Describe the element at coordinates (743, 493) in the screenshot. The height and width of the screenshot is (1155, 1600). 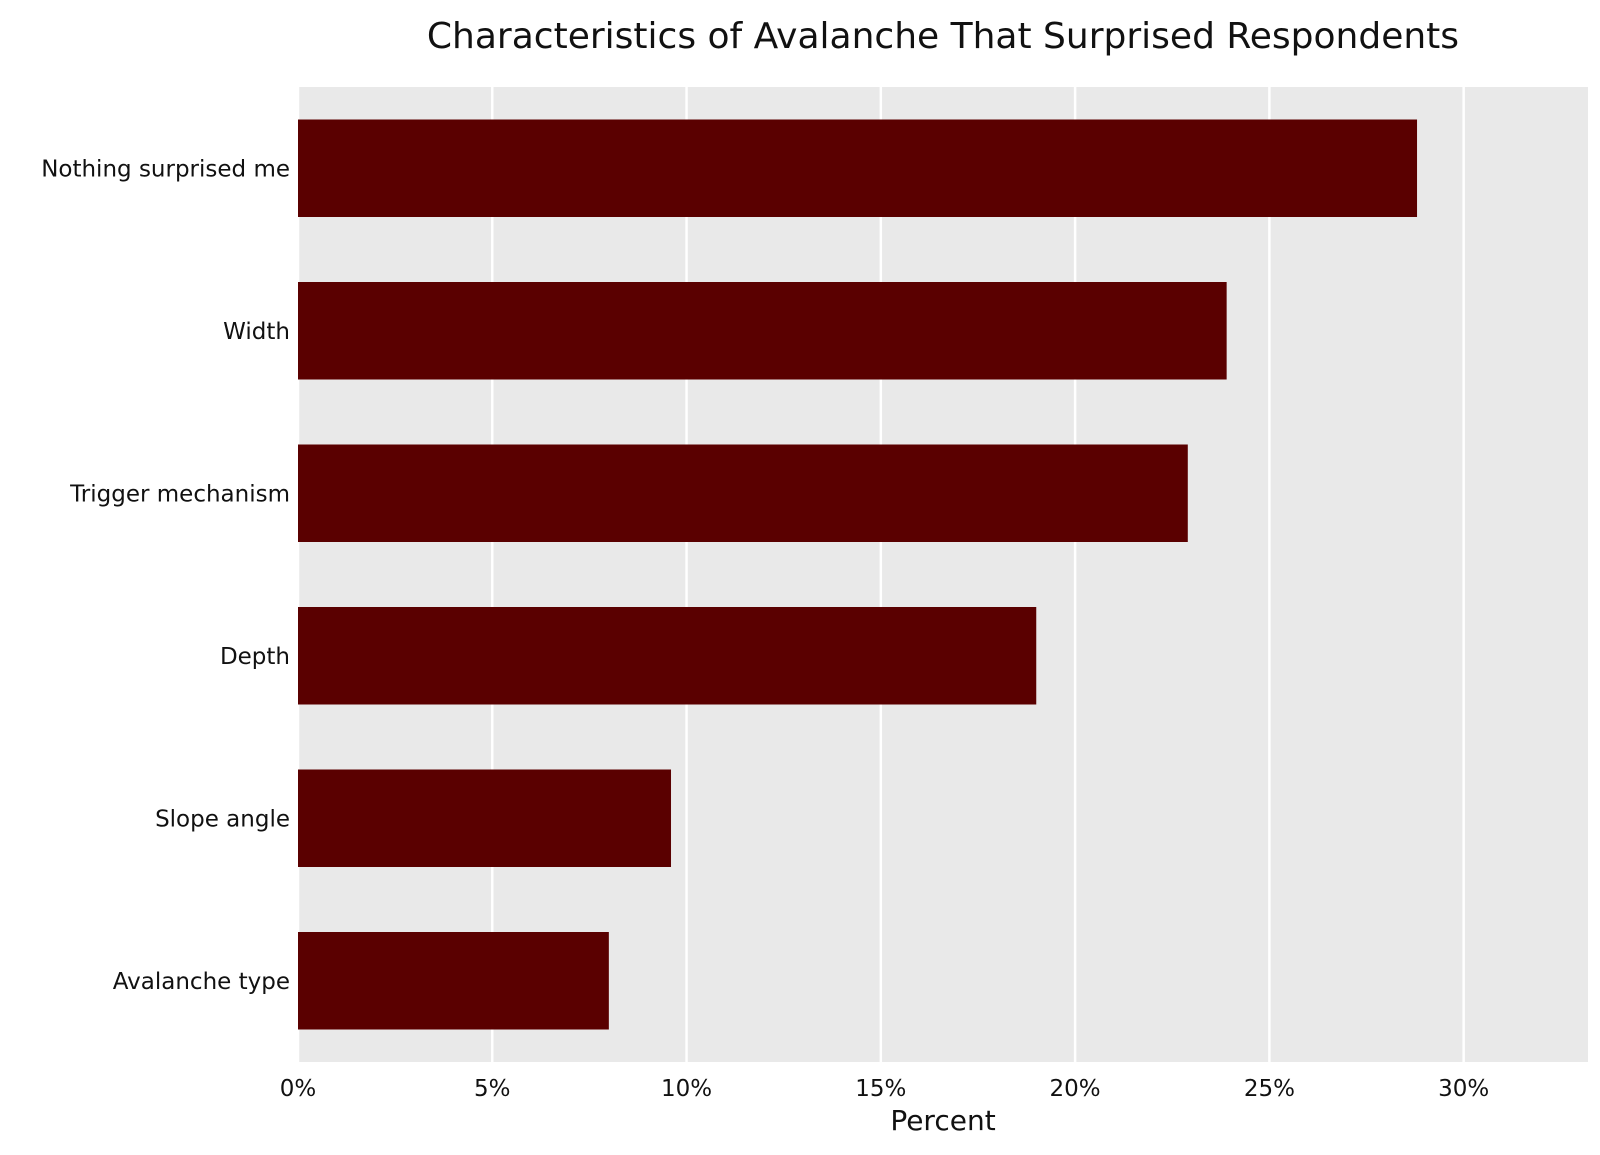
I see `bar-trigger-mechanism` at that location.